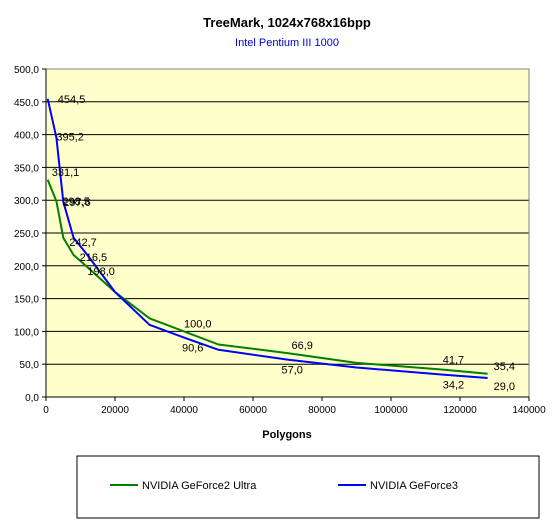 This screenshot has height=530, width=560. What do you see at coordinates (26, 201) in the screenshot?
I see `y-tick-label: 300,0` at bounding box center [26, 201].